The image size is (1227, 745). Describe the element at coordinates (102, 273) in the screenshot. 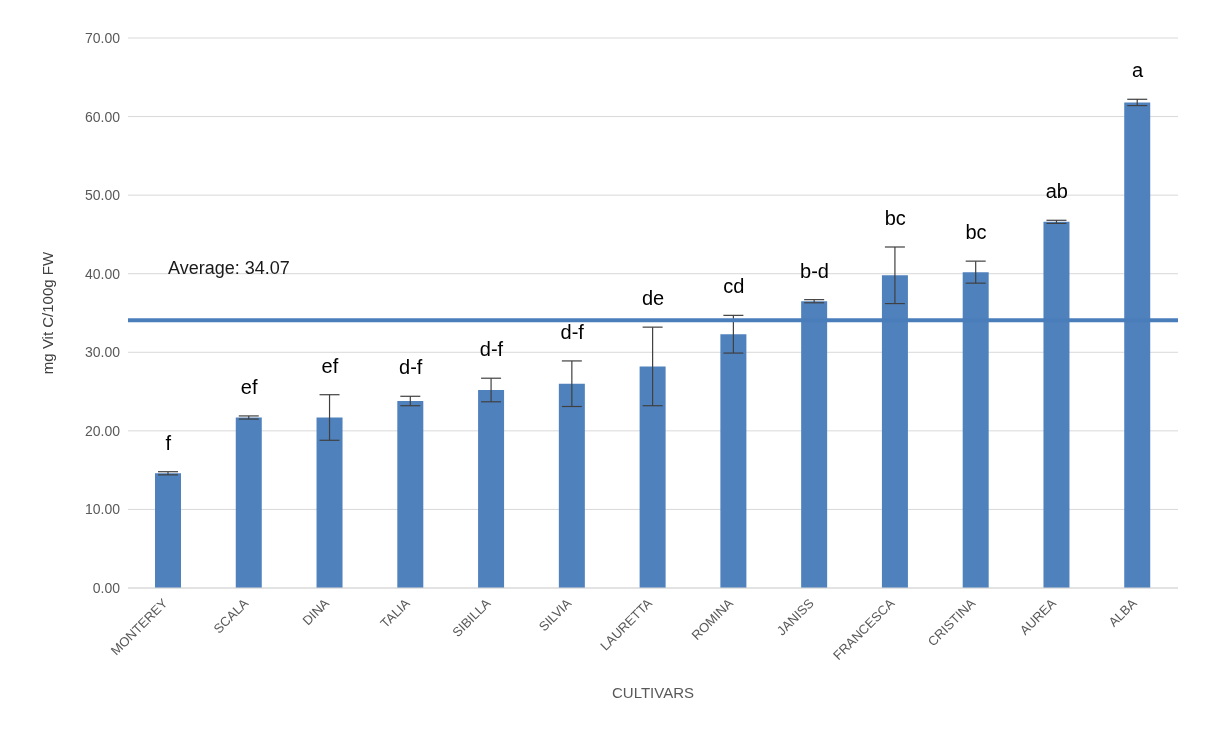

I see `y-tick-label: 40.00` at that location.